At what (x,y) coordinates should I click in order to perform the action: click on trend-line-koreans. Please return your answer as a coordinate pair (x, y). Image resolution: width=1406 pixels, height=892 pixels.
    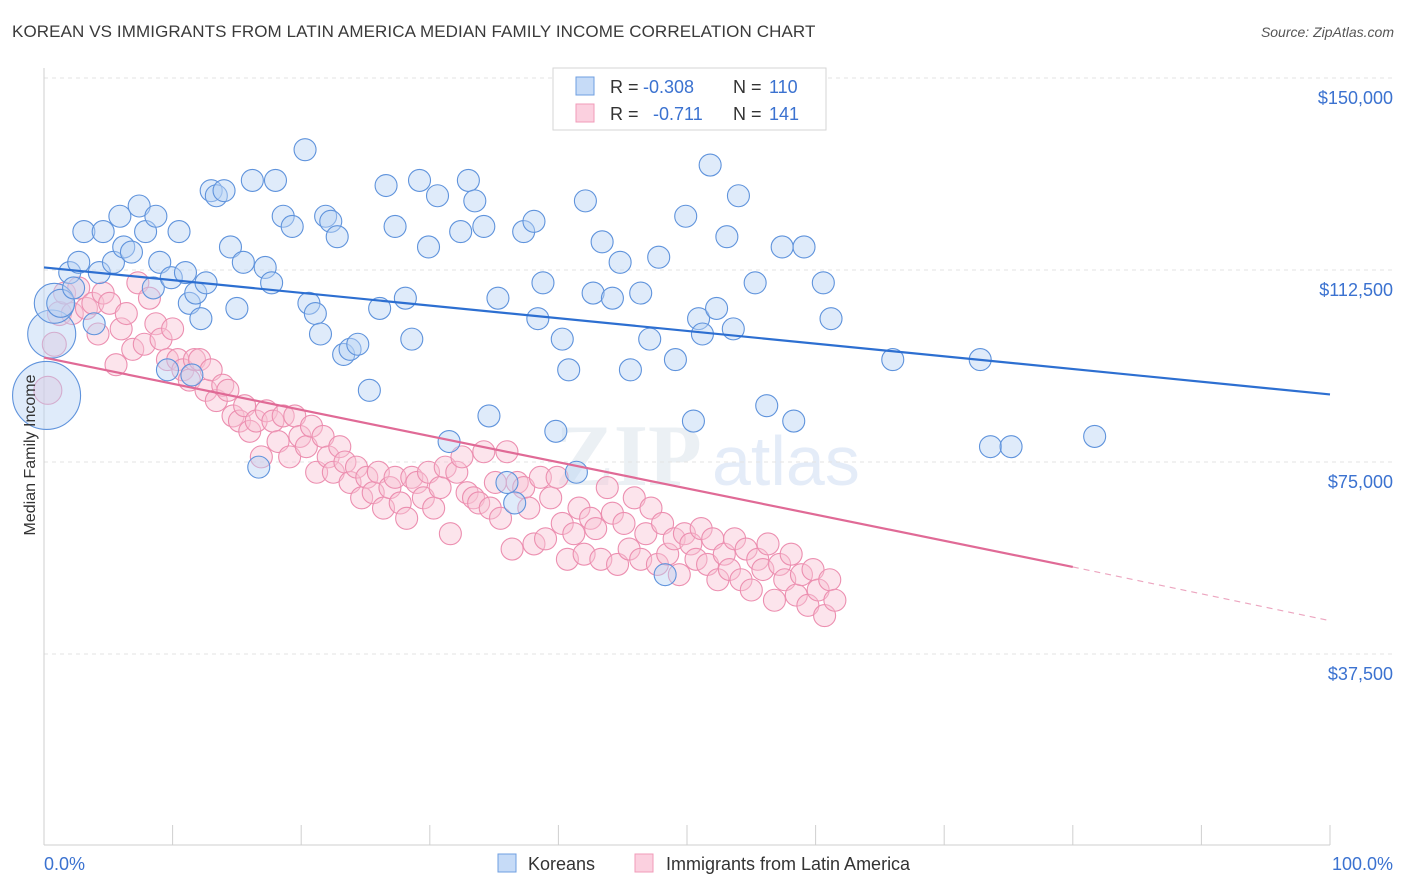
    Looking at the image, I should click on (687, 331).